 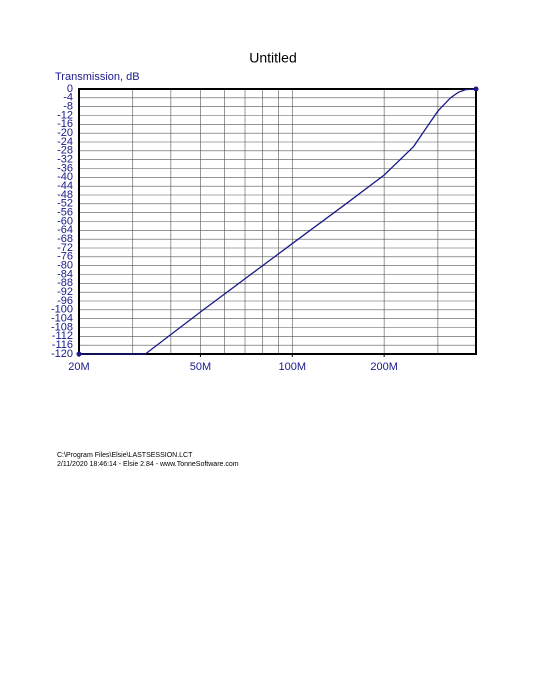 I want to click on y-tick-label: -48, so click(x=65, y=195).